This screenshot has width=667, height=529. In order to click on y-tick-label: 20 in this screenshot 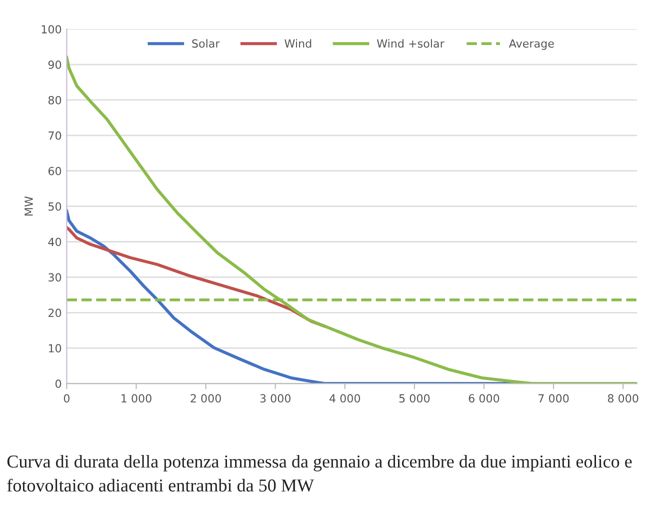, I will do `click(55, 313)`.